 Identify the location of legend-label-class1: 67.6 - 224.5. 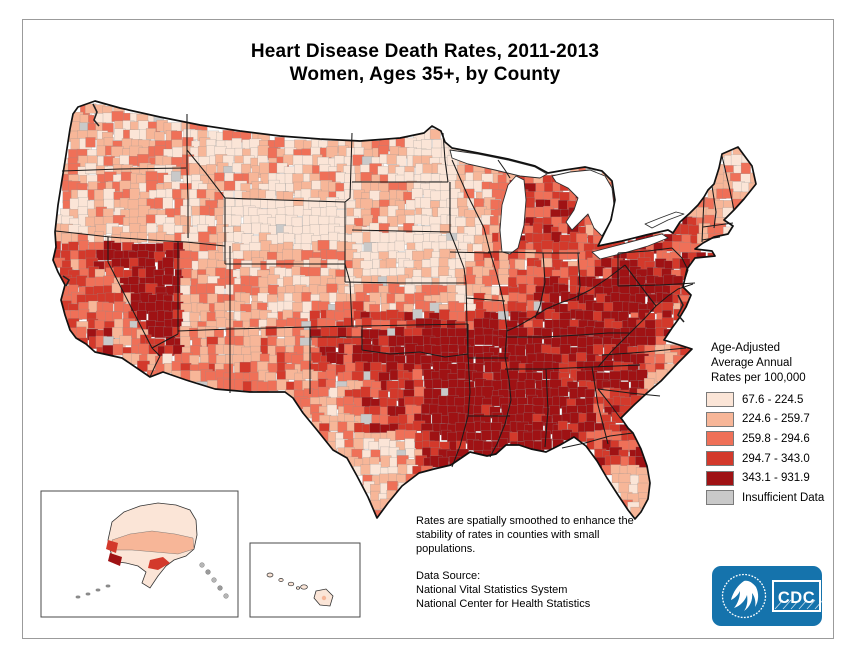
(773, 399).